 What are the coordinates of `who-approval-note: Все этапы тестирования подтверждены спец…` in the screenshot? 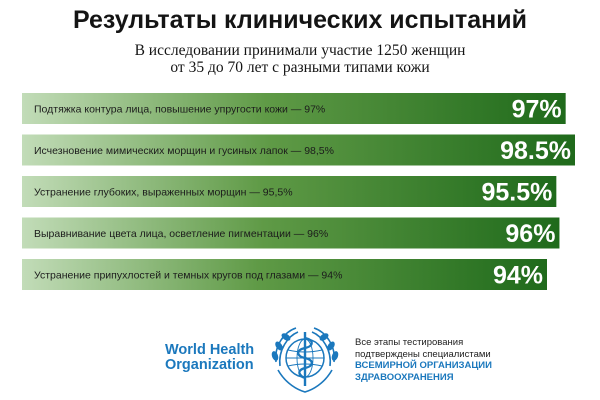 It's located at (423, 360).